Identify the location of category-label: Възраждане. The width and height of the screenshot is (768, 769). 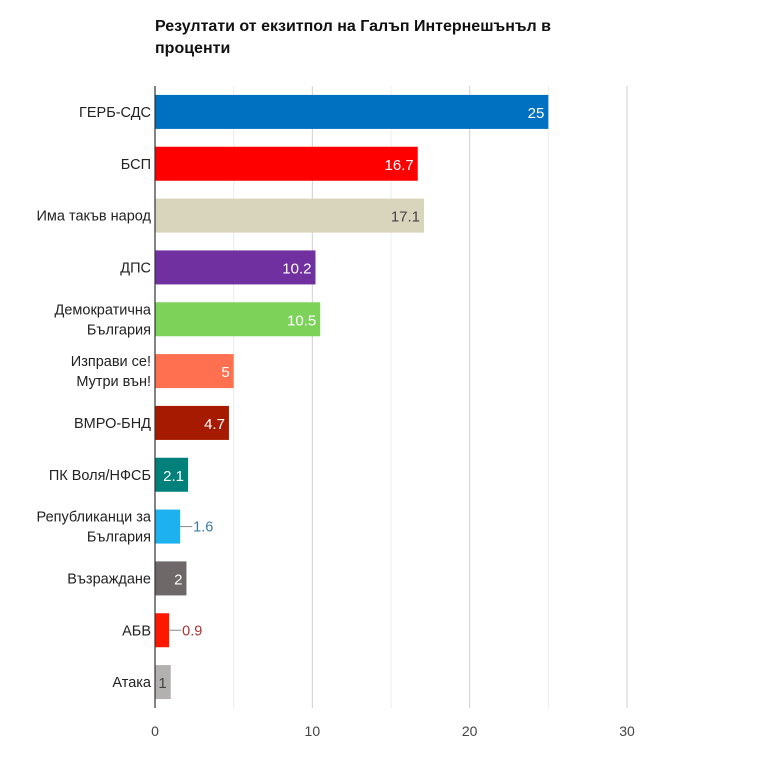
(109, 579).